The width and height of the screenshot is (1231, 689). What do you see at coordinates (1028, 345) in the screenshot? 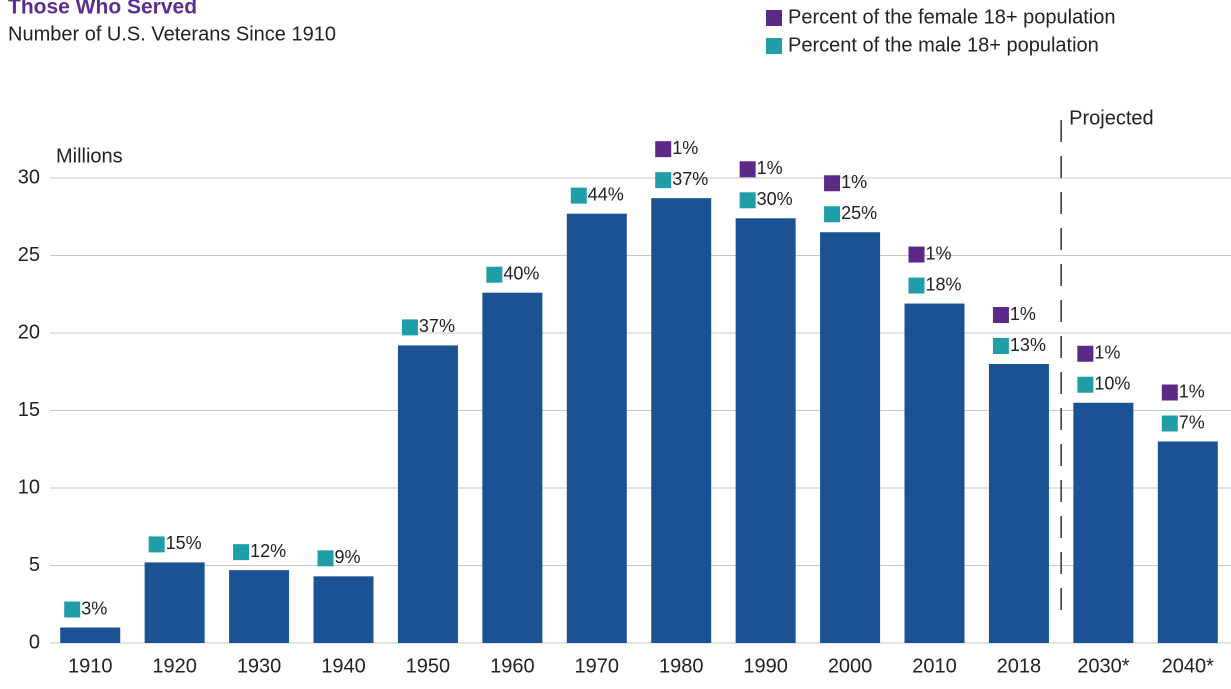
I see `data-label: 13%` at bounding box center [1028, 345].